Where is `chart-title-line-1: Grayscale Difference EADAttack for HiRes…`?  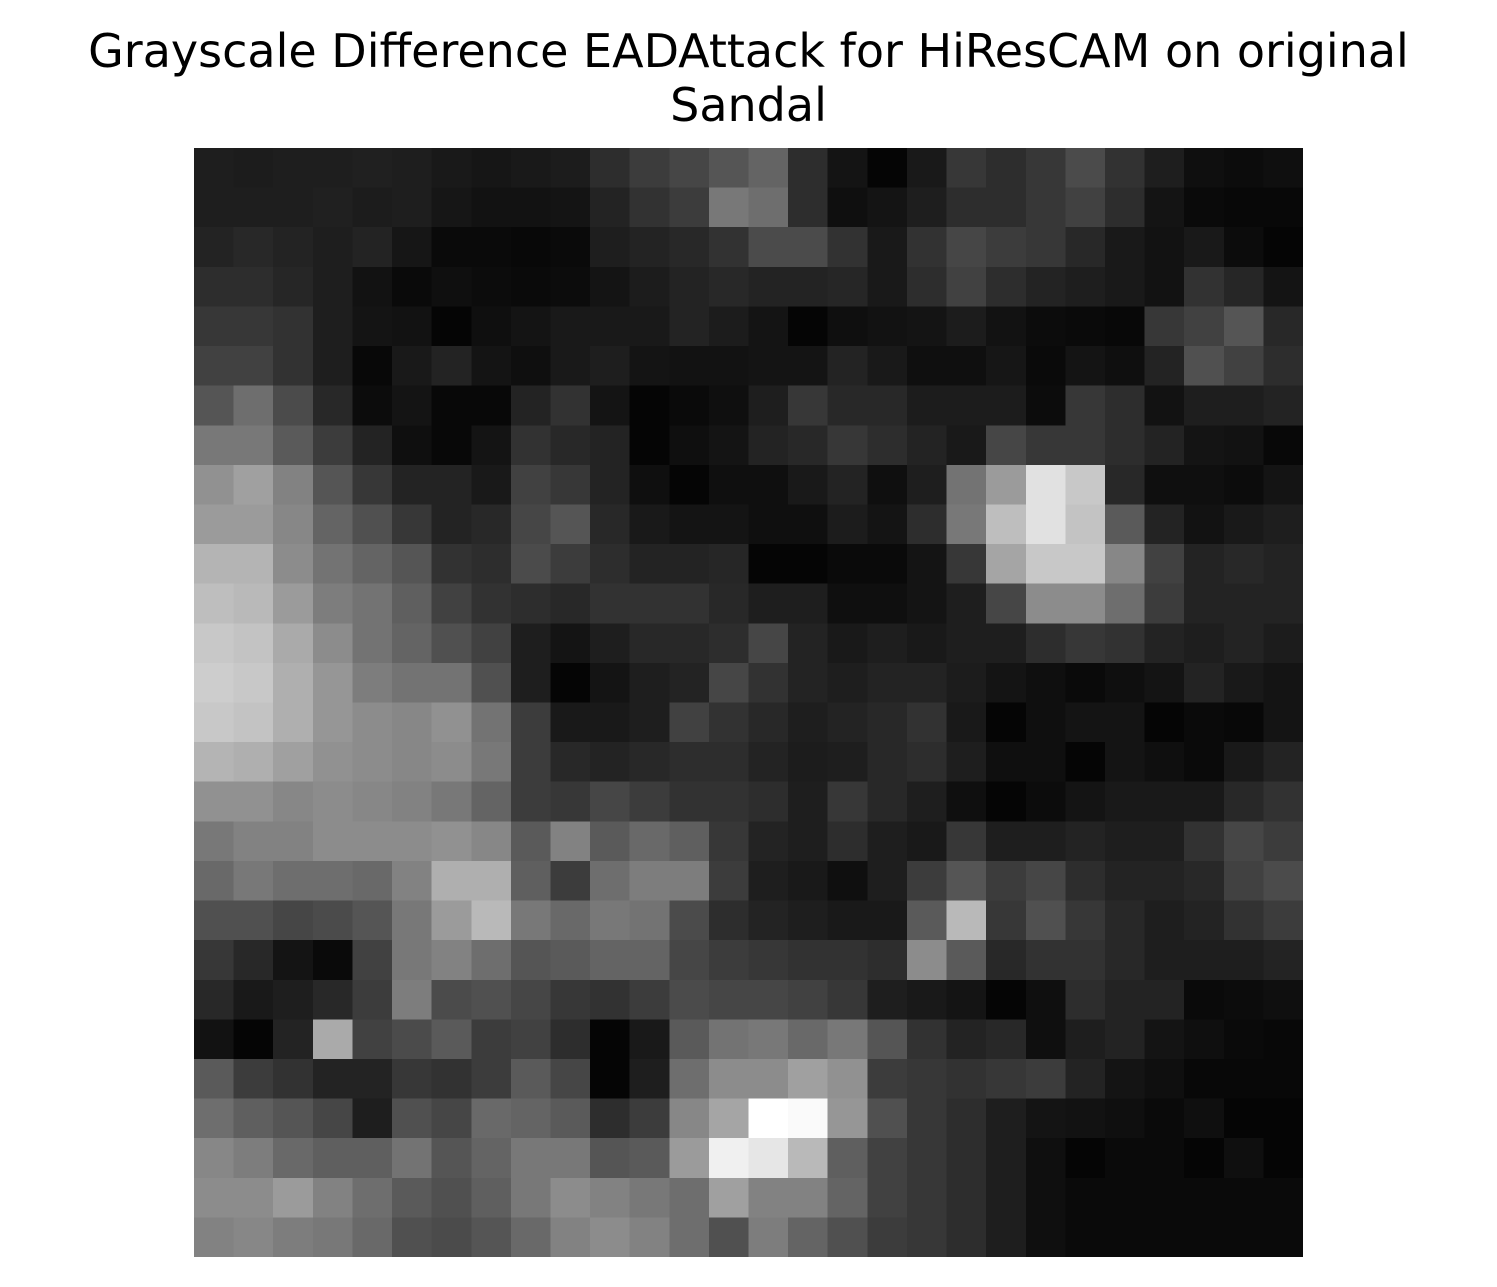 chart-title-line-1: Grayscale Difference EADAttack for HiRes… is located at coordinates (748, 51).